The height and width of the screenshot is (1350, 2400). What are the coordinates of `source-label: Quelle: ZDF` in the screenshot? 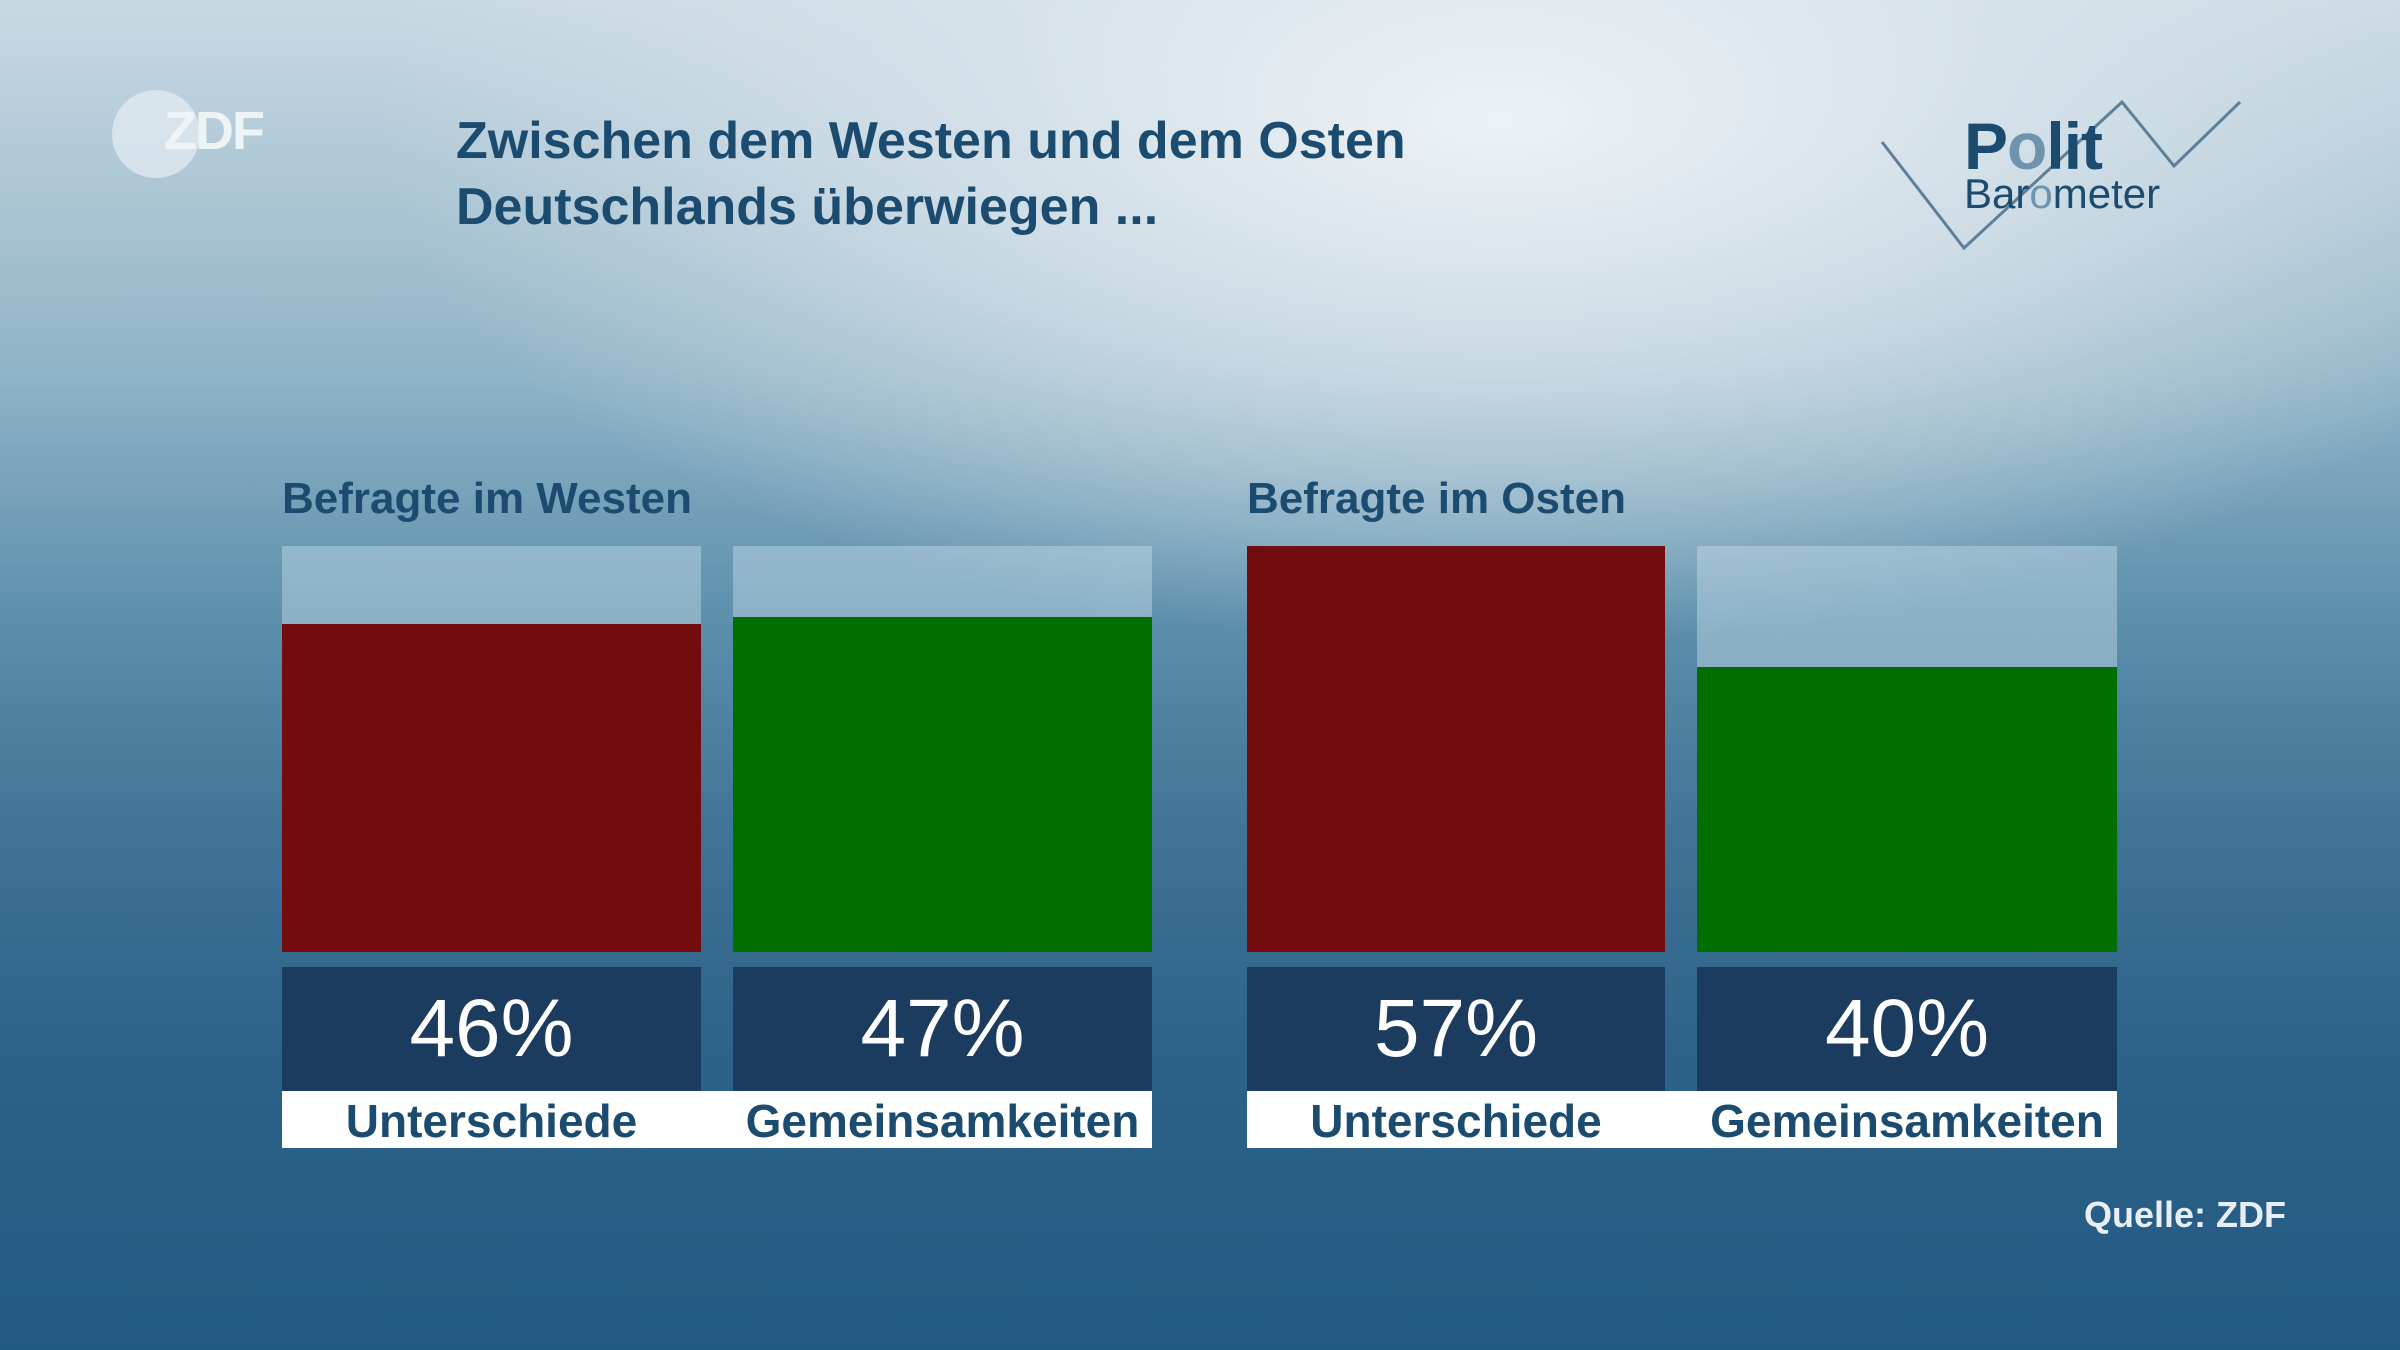 It's located at (2184, 1214).